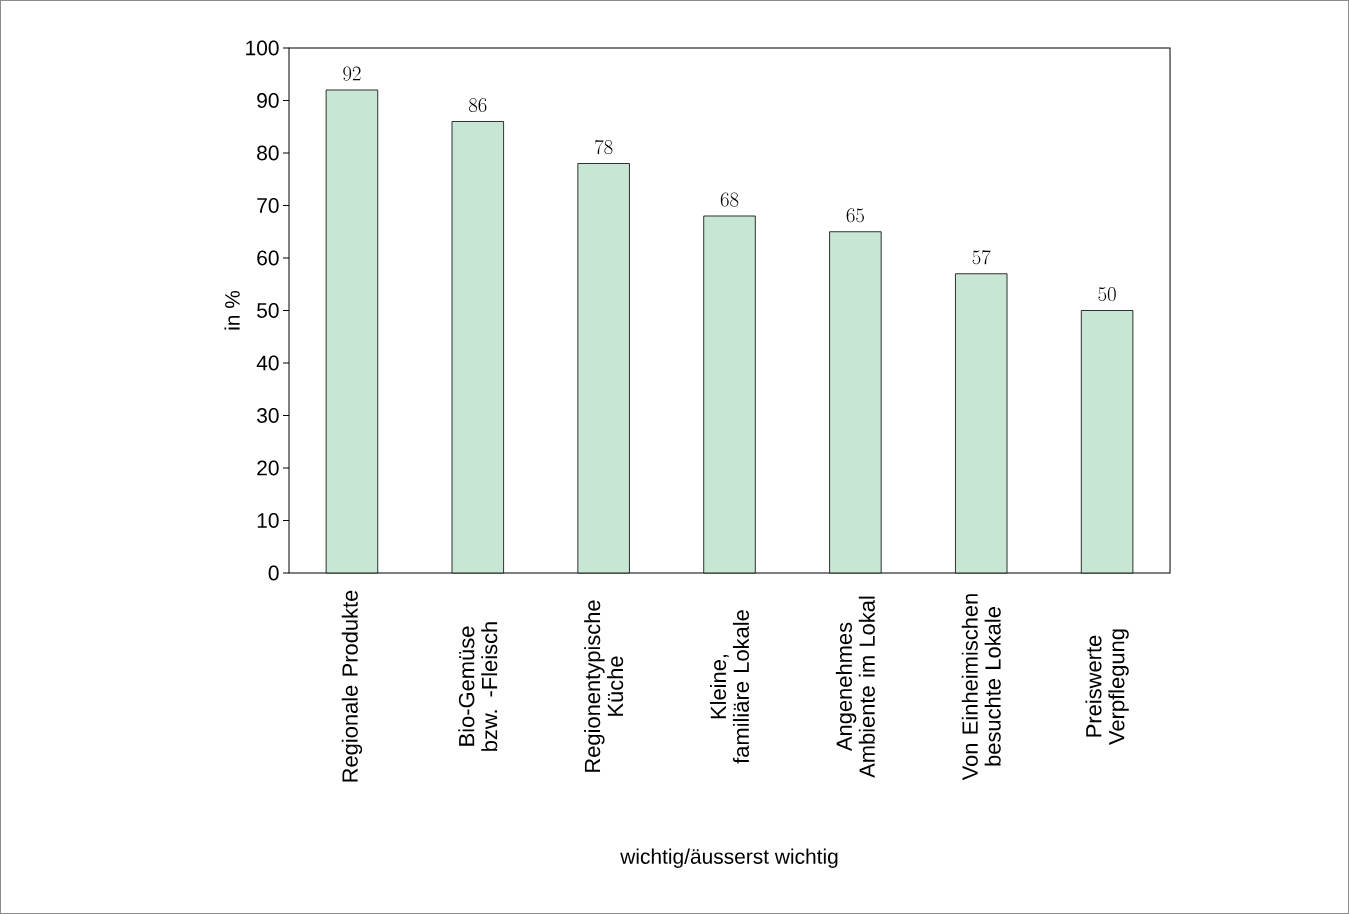  What do you see at coordinates (268, 310) in the screenshot?
I see `y-tick-label: 50` at bounding box center [268, 310].